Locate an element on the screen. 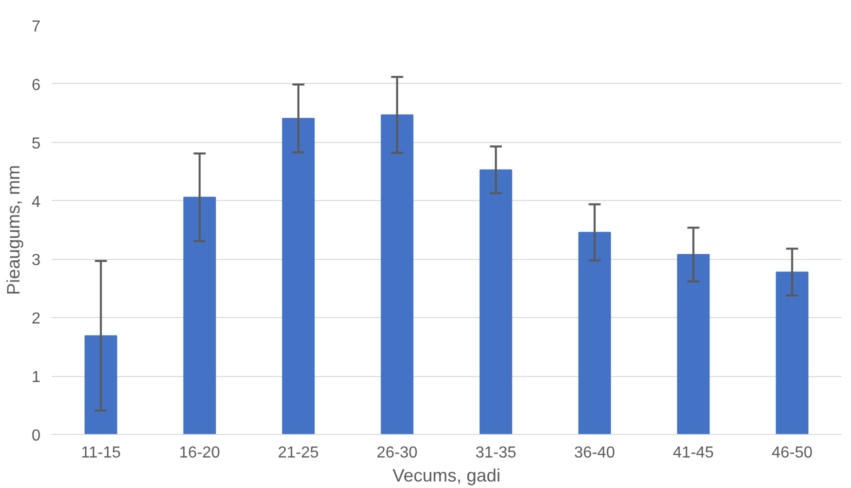  x-tick-label: 21-25 is located at coordinates (298, 453).